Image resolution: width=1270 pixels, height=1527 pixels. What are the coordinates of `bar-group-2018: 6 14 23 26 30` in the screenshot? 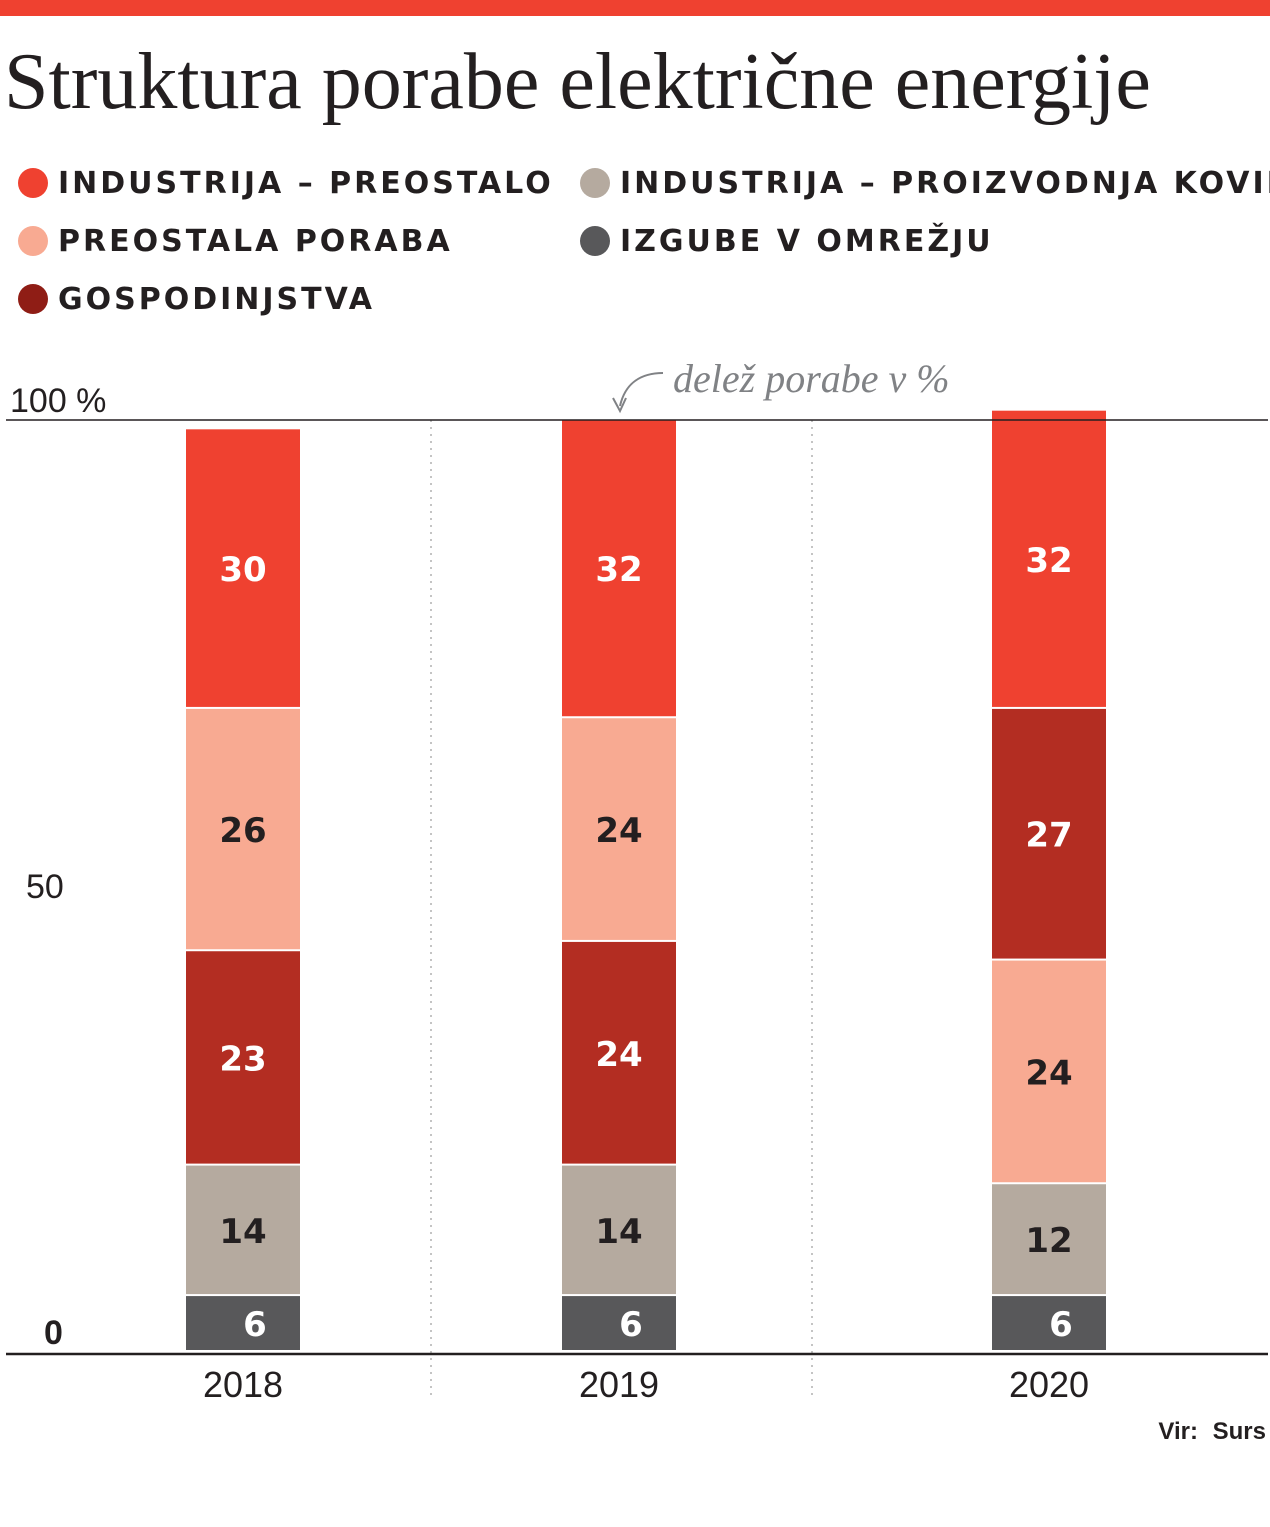 It's located at (243, 889).